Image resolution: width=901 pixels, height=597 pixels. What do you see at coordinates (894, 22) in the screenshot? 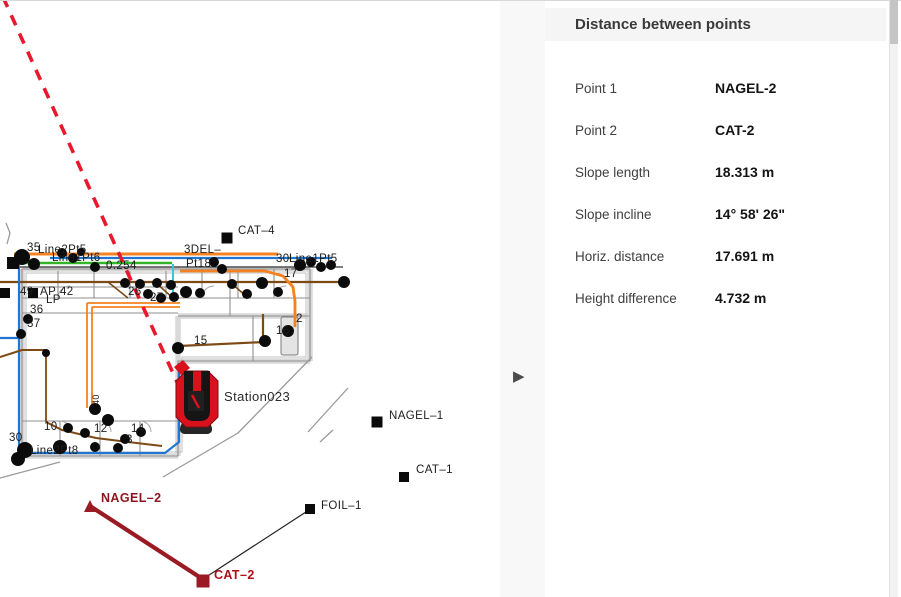
I see `scrollbar-thumb` at bounding box center [894, 22].